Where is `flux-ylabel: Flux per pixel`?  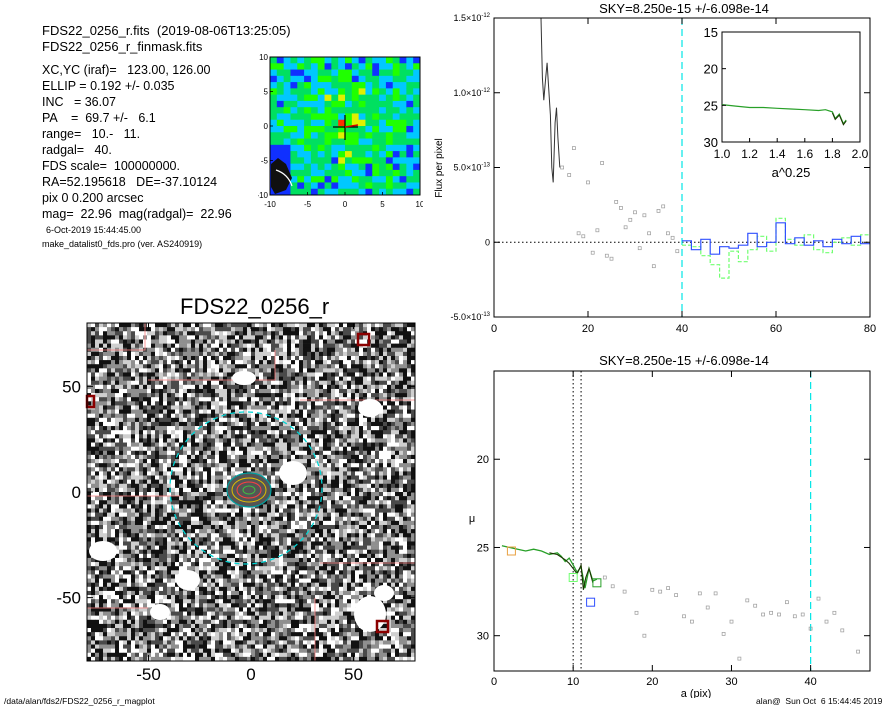 flux-ylabel: Flux per pixel is located at coordinates (439, 167).